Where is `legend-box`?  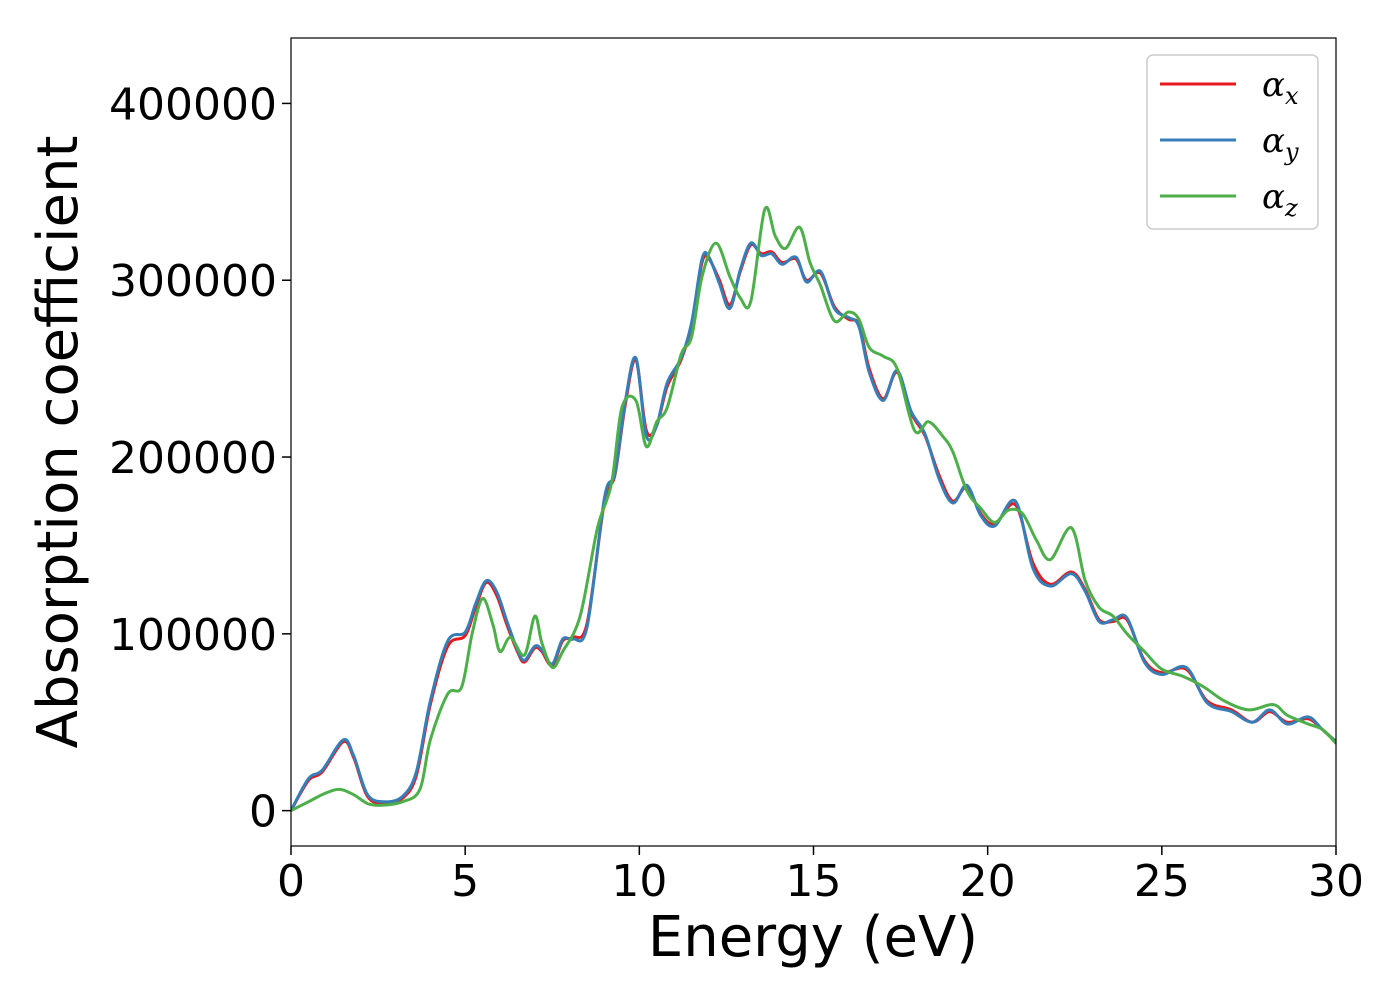 legend-box is located at coordinates (1232, 142).